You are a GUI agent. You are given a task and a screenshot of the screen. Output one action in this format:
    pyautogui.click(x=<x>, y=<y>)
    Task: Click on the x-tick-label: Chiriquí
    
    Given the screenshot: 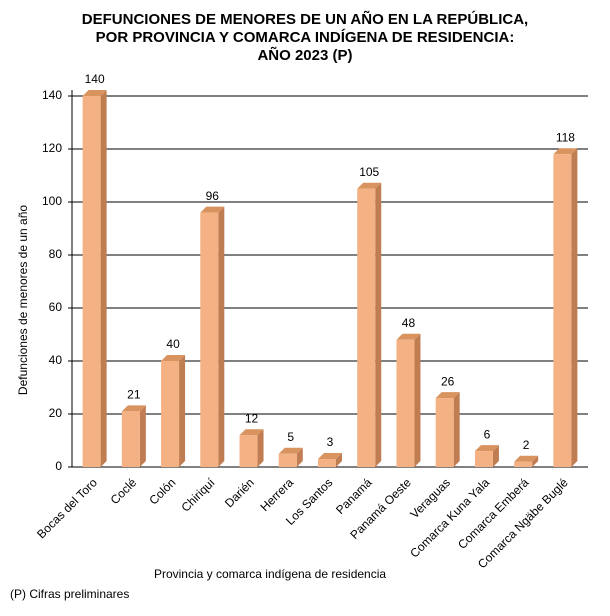 What is the action you would take?
    pyautogui.click(x=199, y=495)
    